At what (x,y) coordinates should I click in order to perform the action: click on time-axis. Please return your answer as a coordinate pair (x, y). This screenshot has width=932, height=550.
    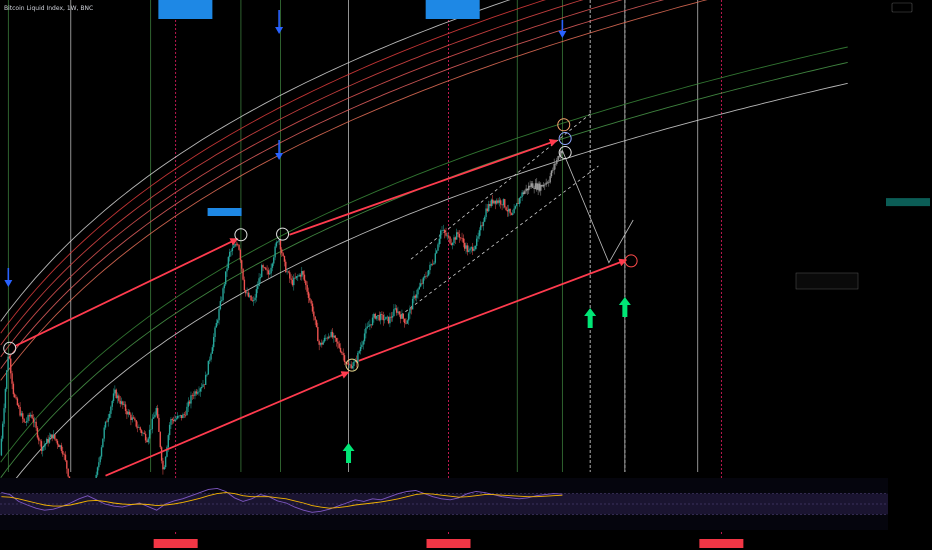
    Looking at the image, I should click on (466, 543).